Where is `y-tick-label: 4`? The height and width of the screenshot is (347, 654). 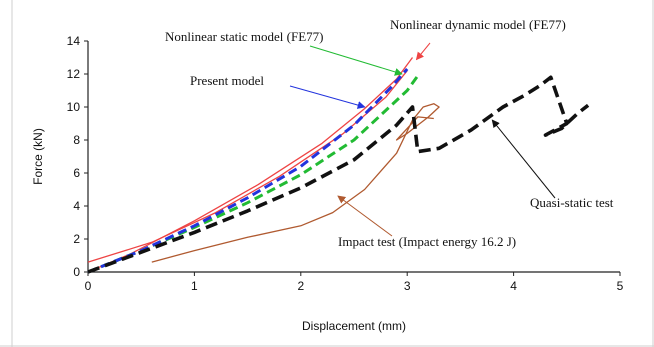 y-tick-label: 4 is located at coordinates (76, 206).